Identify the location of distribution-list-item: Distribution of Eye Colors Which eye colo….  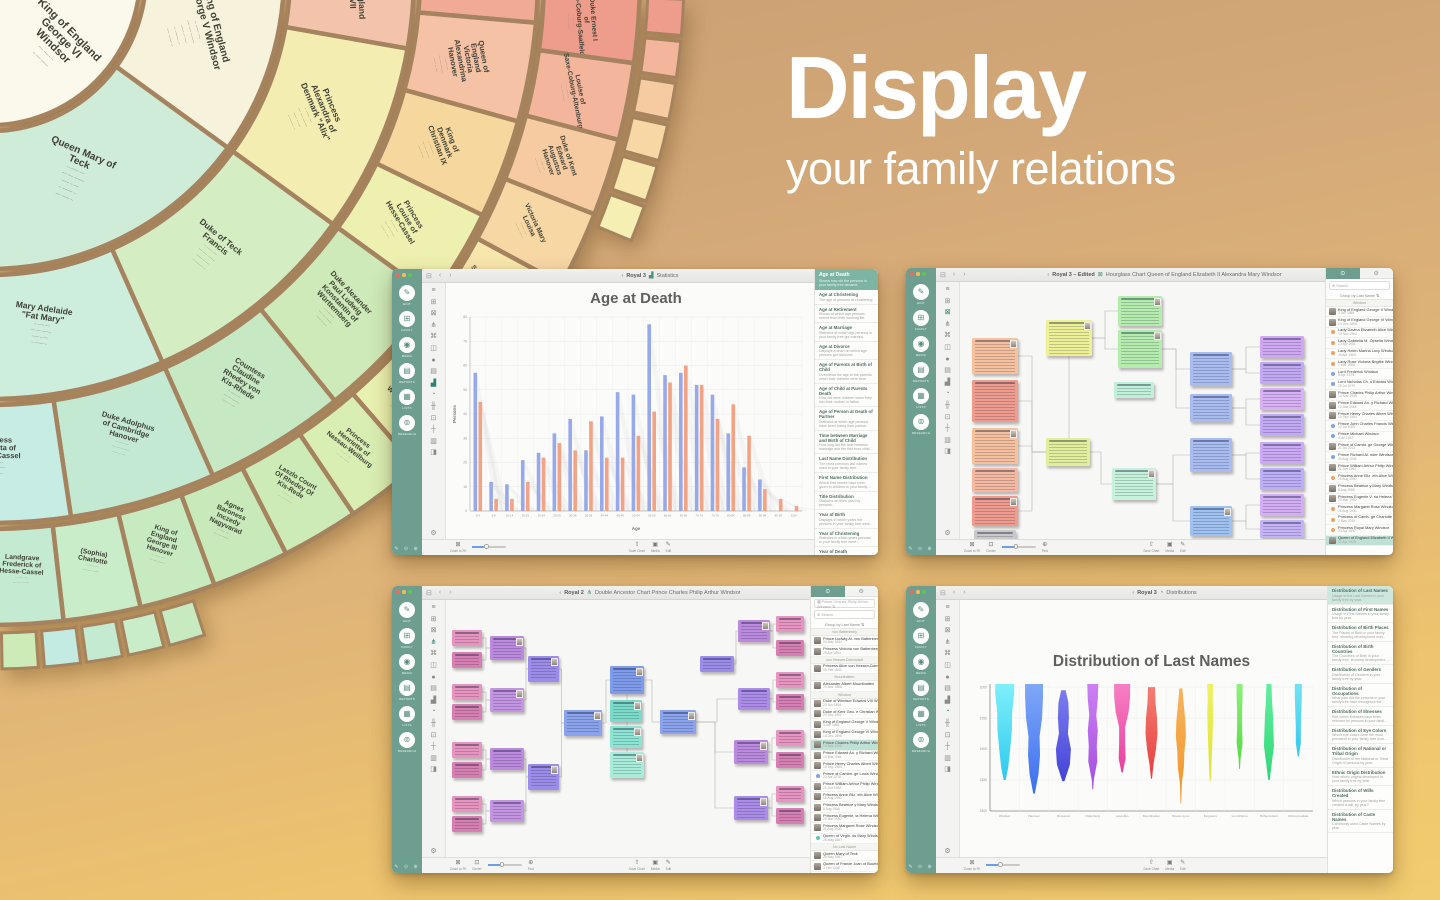
(1360, 735).